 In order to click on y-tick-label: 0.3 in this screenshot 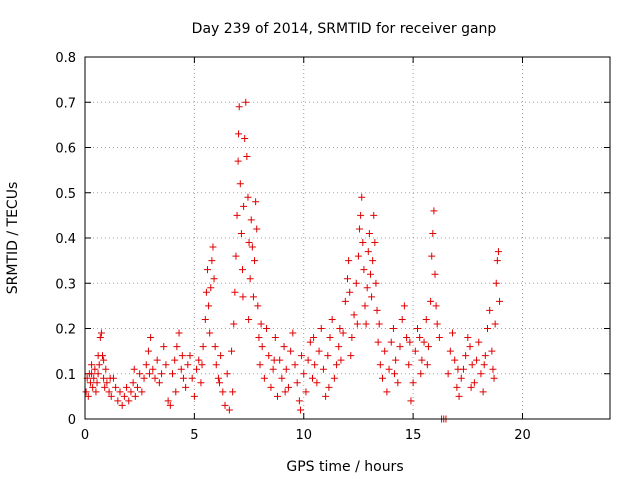, I will do `click(65, 284)`.